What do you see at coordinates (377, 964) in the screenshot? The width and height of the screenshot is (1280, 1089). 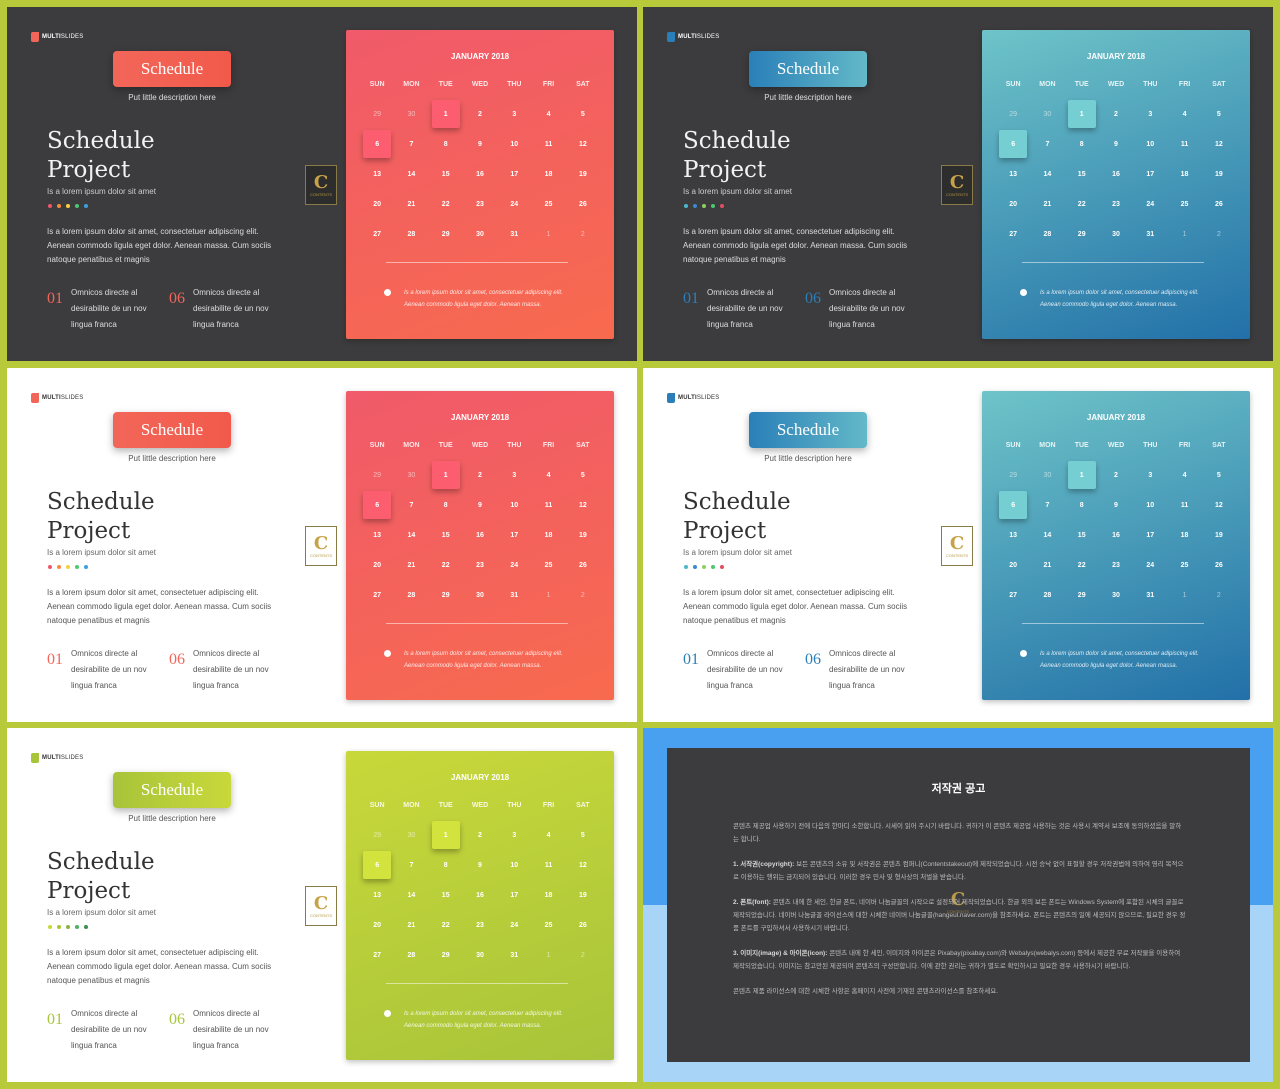 I see `calendar-day: 27` at bounding box center [377, 964].